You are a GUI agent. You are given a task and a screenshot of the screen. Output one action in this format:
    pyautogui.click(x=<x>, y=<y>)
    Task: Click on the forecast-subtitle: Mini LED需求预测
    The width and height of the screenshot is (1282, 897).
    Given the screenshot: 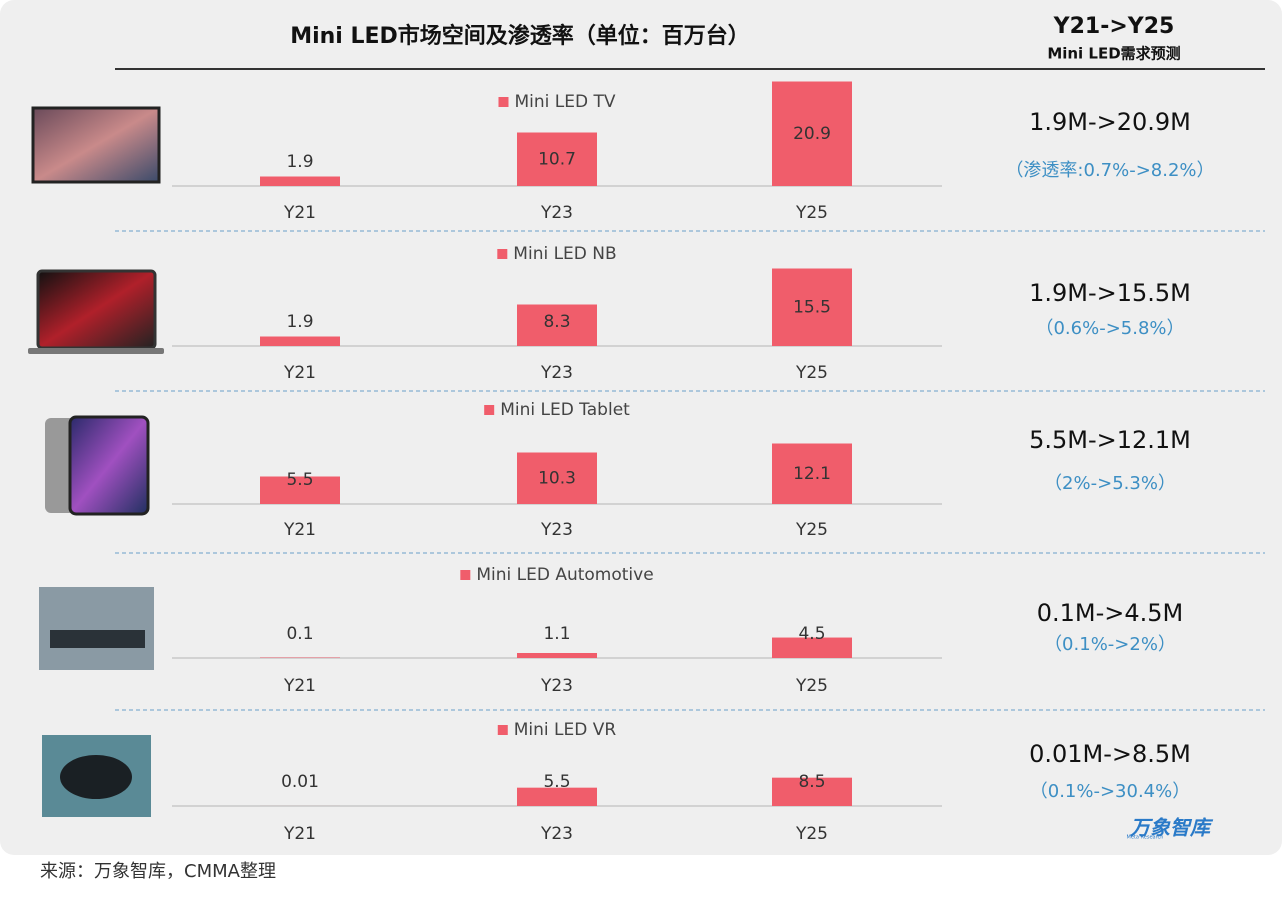 What is the action you would take?
    pyautogui.click(x=1113, y=54)
    